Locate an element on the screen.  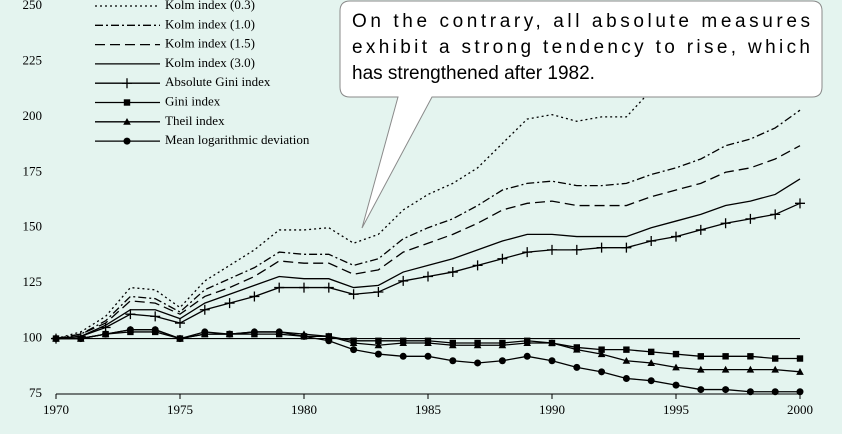
y-tick-label: 100 is located at coordinates (33, 337).